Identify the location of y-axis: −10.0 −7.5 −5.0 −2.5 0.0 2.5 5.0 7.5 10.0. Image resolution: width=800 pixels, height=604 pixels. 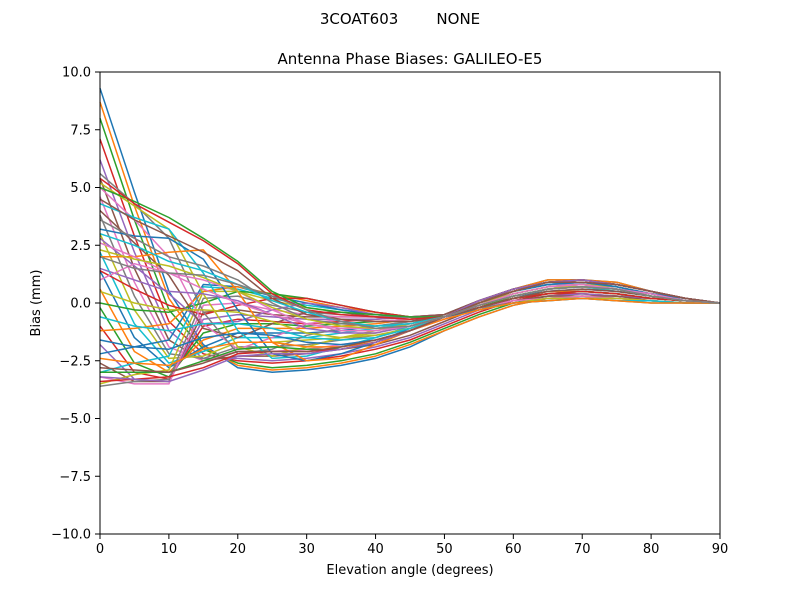
(75, 304).